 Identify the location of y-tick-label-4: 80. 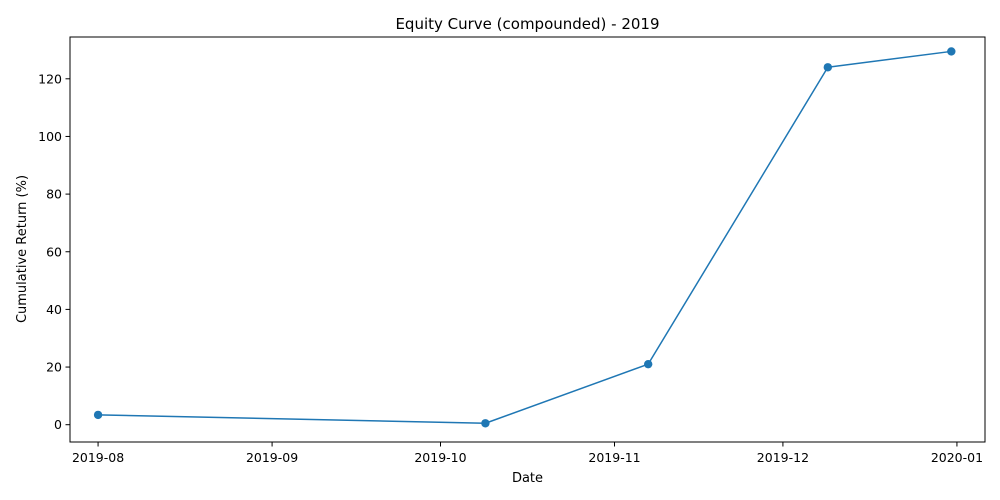
(54, 194).